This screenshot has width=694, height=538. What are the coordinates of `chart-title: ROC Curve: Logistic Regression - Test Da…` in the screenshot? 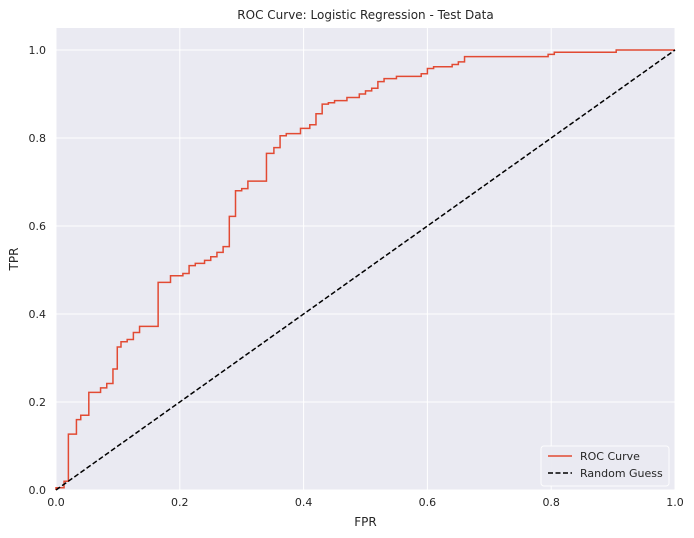 It's located at (365, 15).